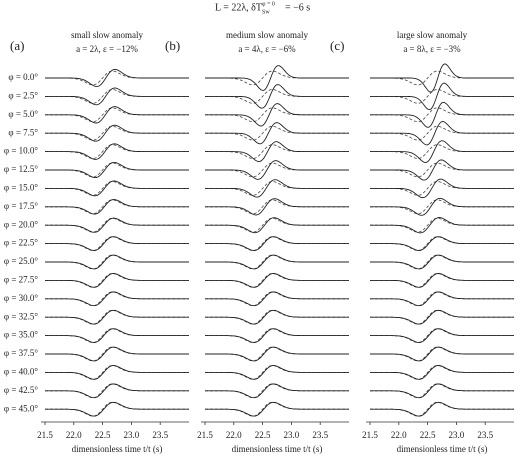 The width and height of the screenshot is (520, 458). What do you see at coordinates (21, 316) in the screenshot?
I see `row-label: φ = 32.5°` at bounding box center [21, 316].